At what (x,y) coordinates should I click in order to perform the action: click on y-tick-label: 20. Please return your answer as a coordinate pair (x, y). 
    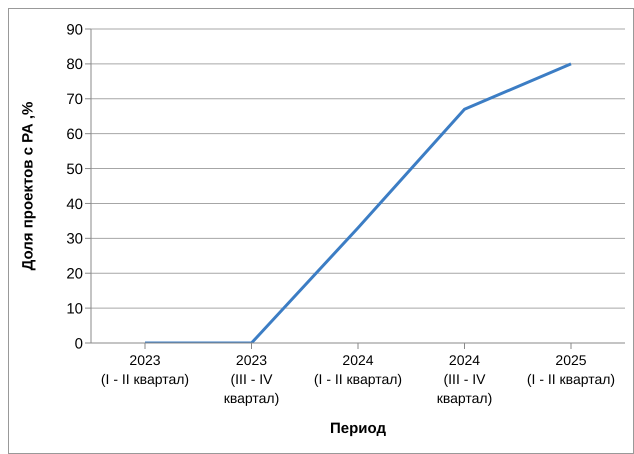
    Looking at the image, I should click on (74, 274).